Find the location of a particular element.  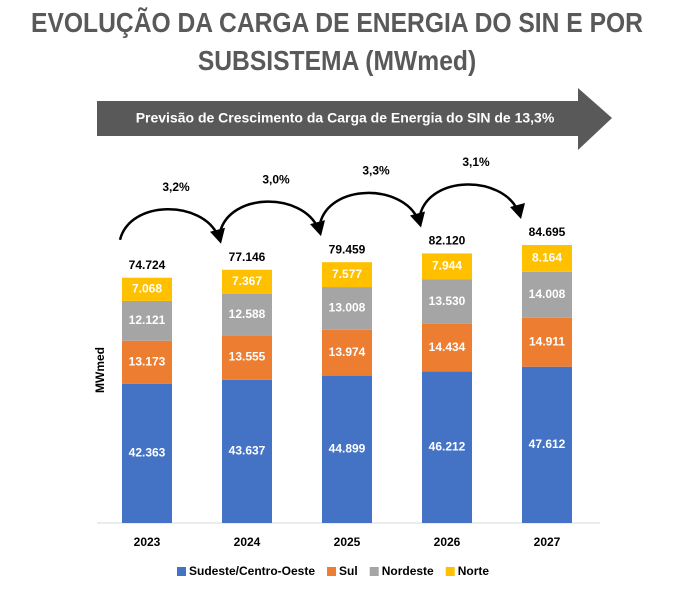

value-label: 7.577 is located at coordinates (347, 274).